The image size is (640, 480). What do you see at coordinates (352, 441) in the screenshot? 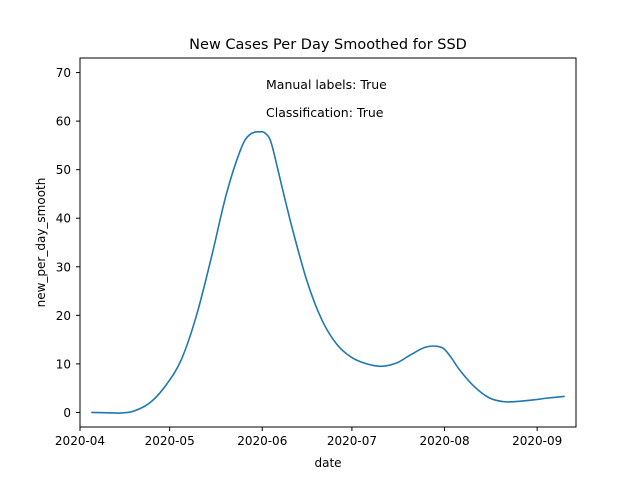
I see `x-tick-label: 2020-07` at bounding box center [352, 441].